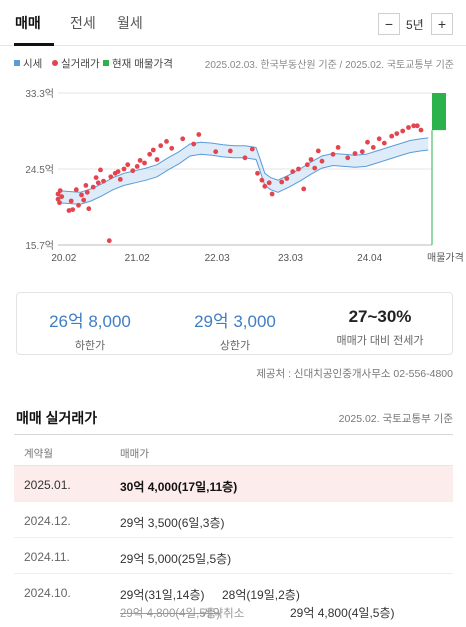  What do you see at coordinates (233, 23) in the screenshot?
I see `trade-type-tabs: 매매 전세 월세 − 5년 +` at bounding box center [233, 23].